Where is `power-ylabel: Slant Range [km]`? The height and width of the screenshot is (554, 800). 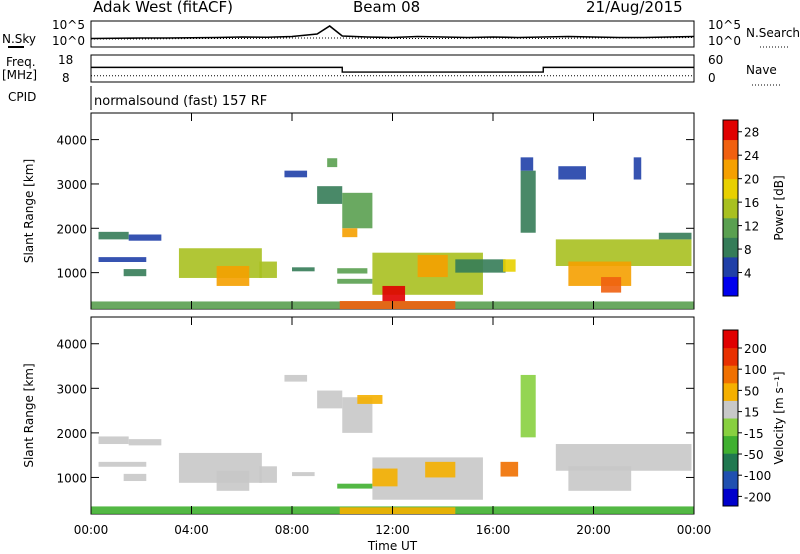
power-ylabel: Slant Range [km] is located at coordinates (29, 211).